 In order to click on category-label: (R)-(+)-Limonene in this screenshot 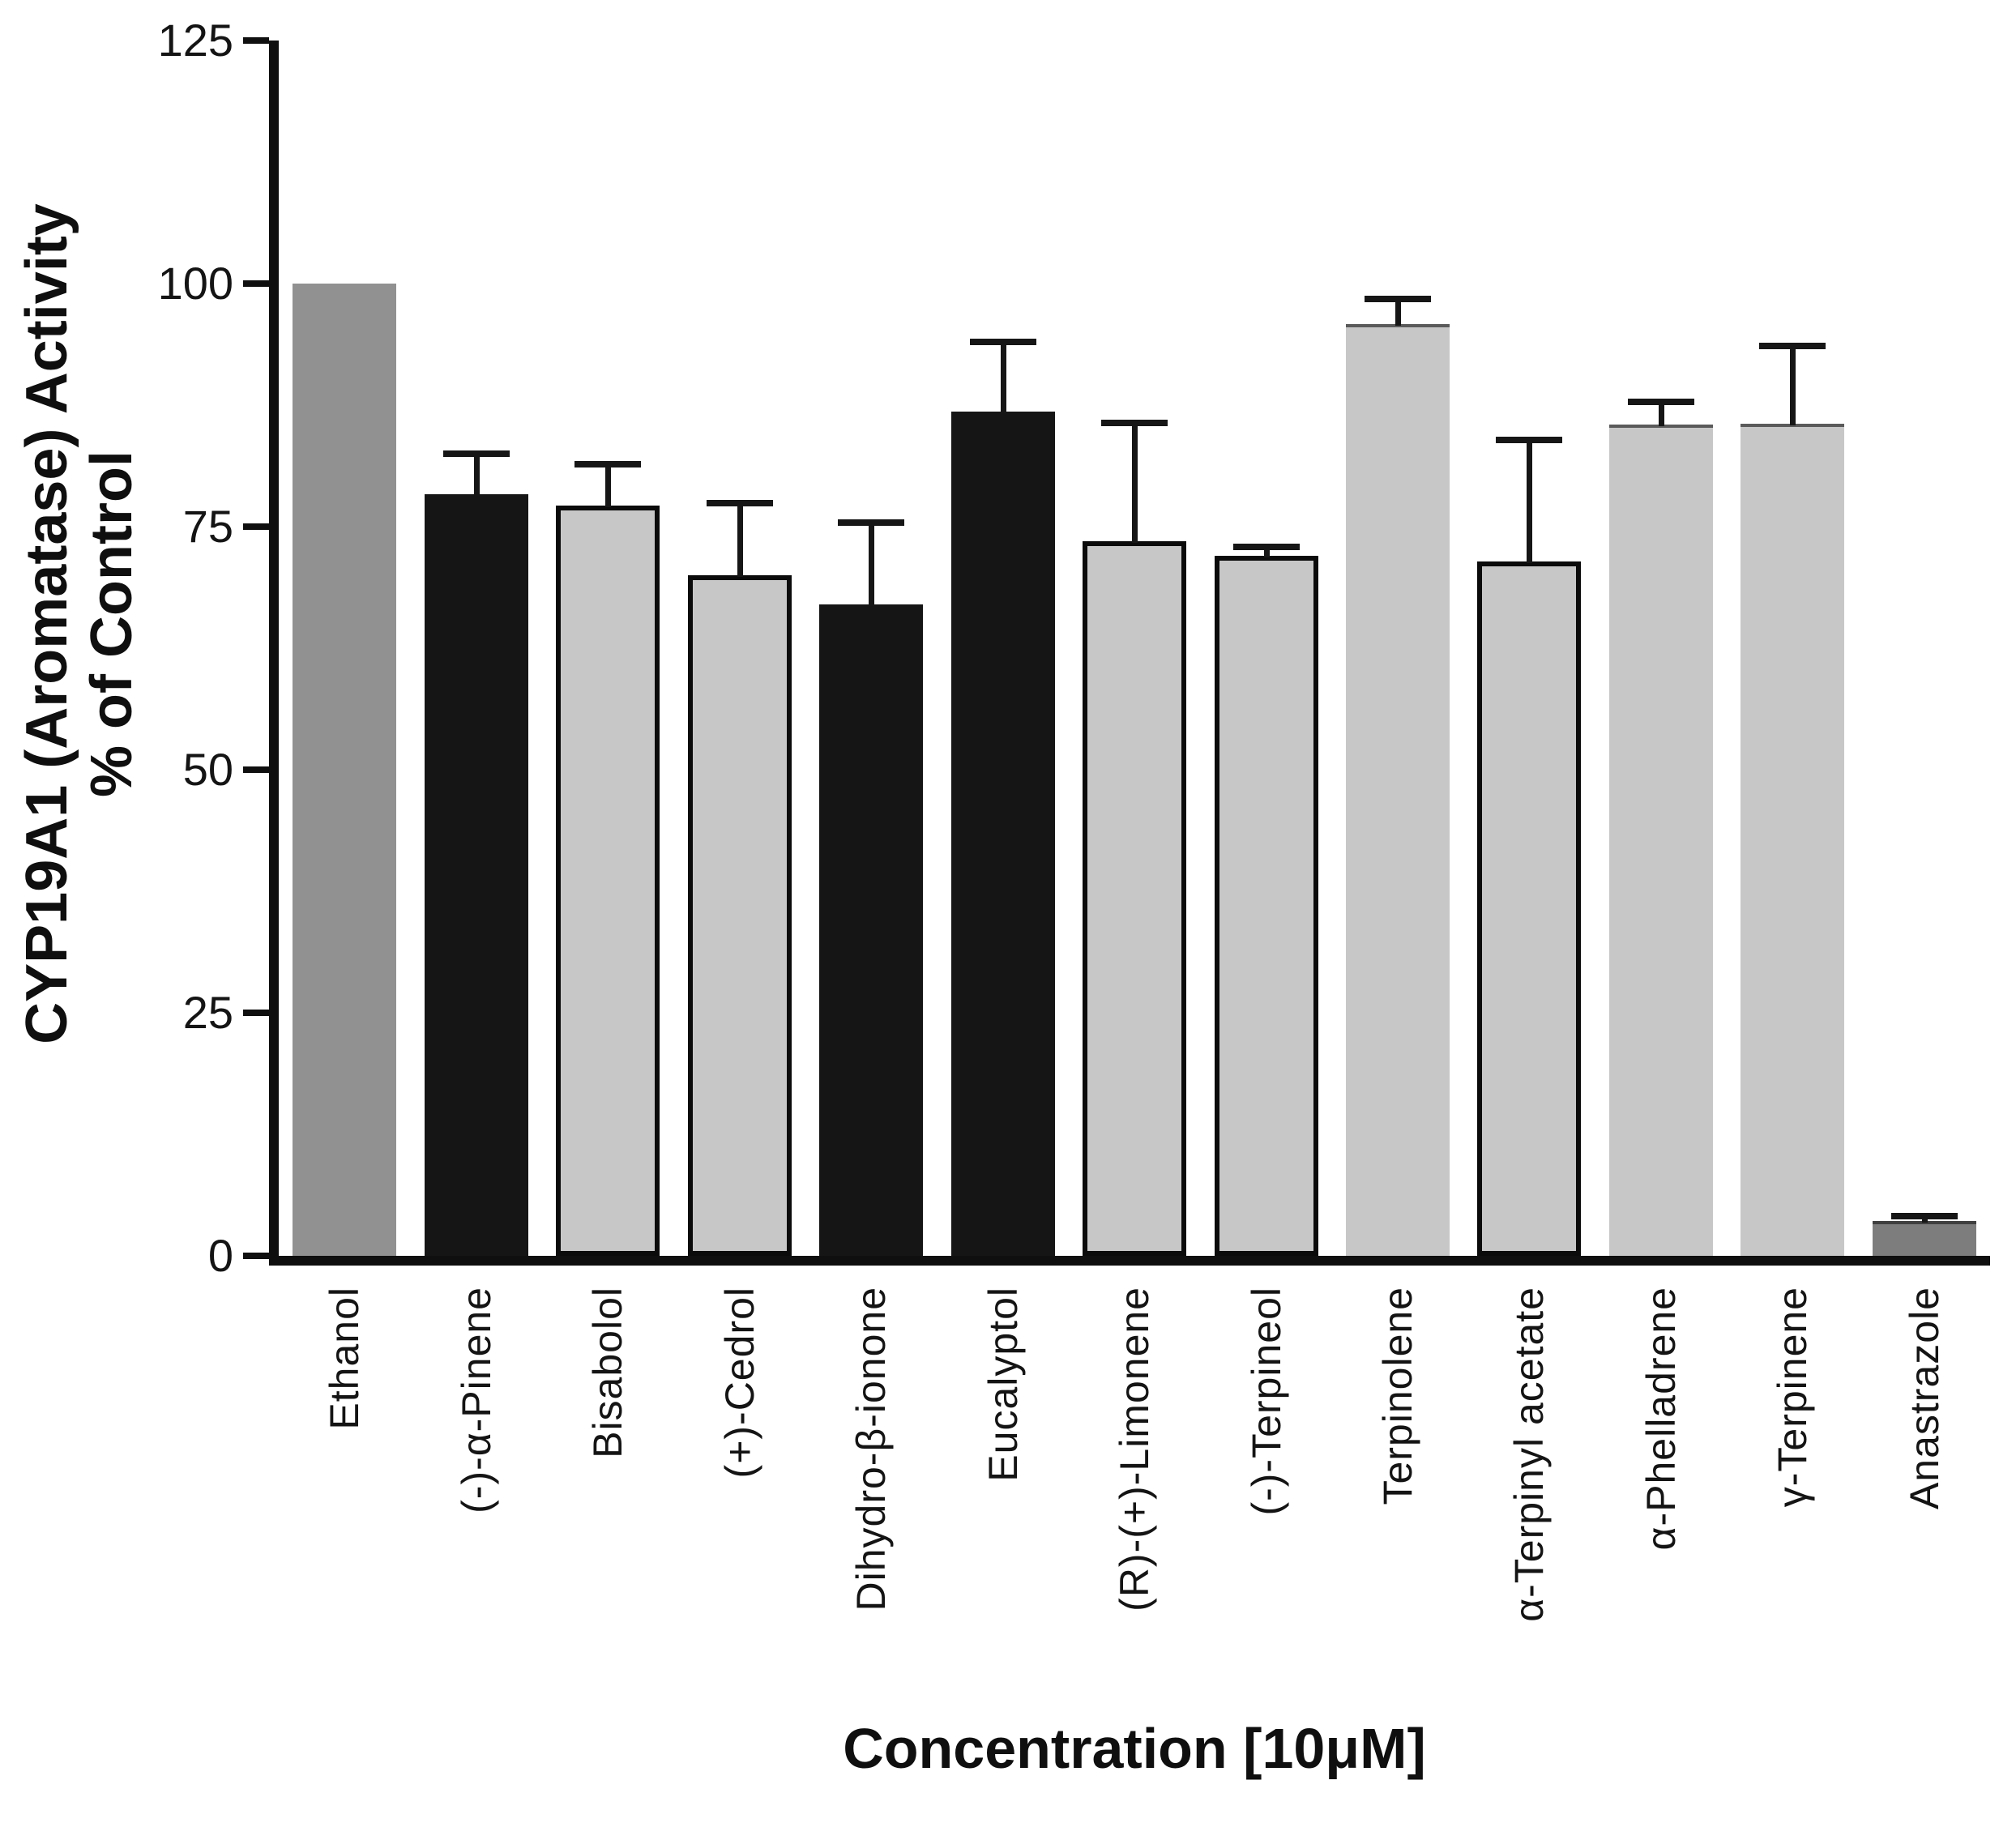, I will do `click(1135, 1449)`.